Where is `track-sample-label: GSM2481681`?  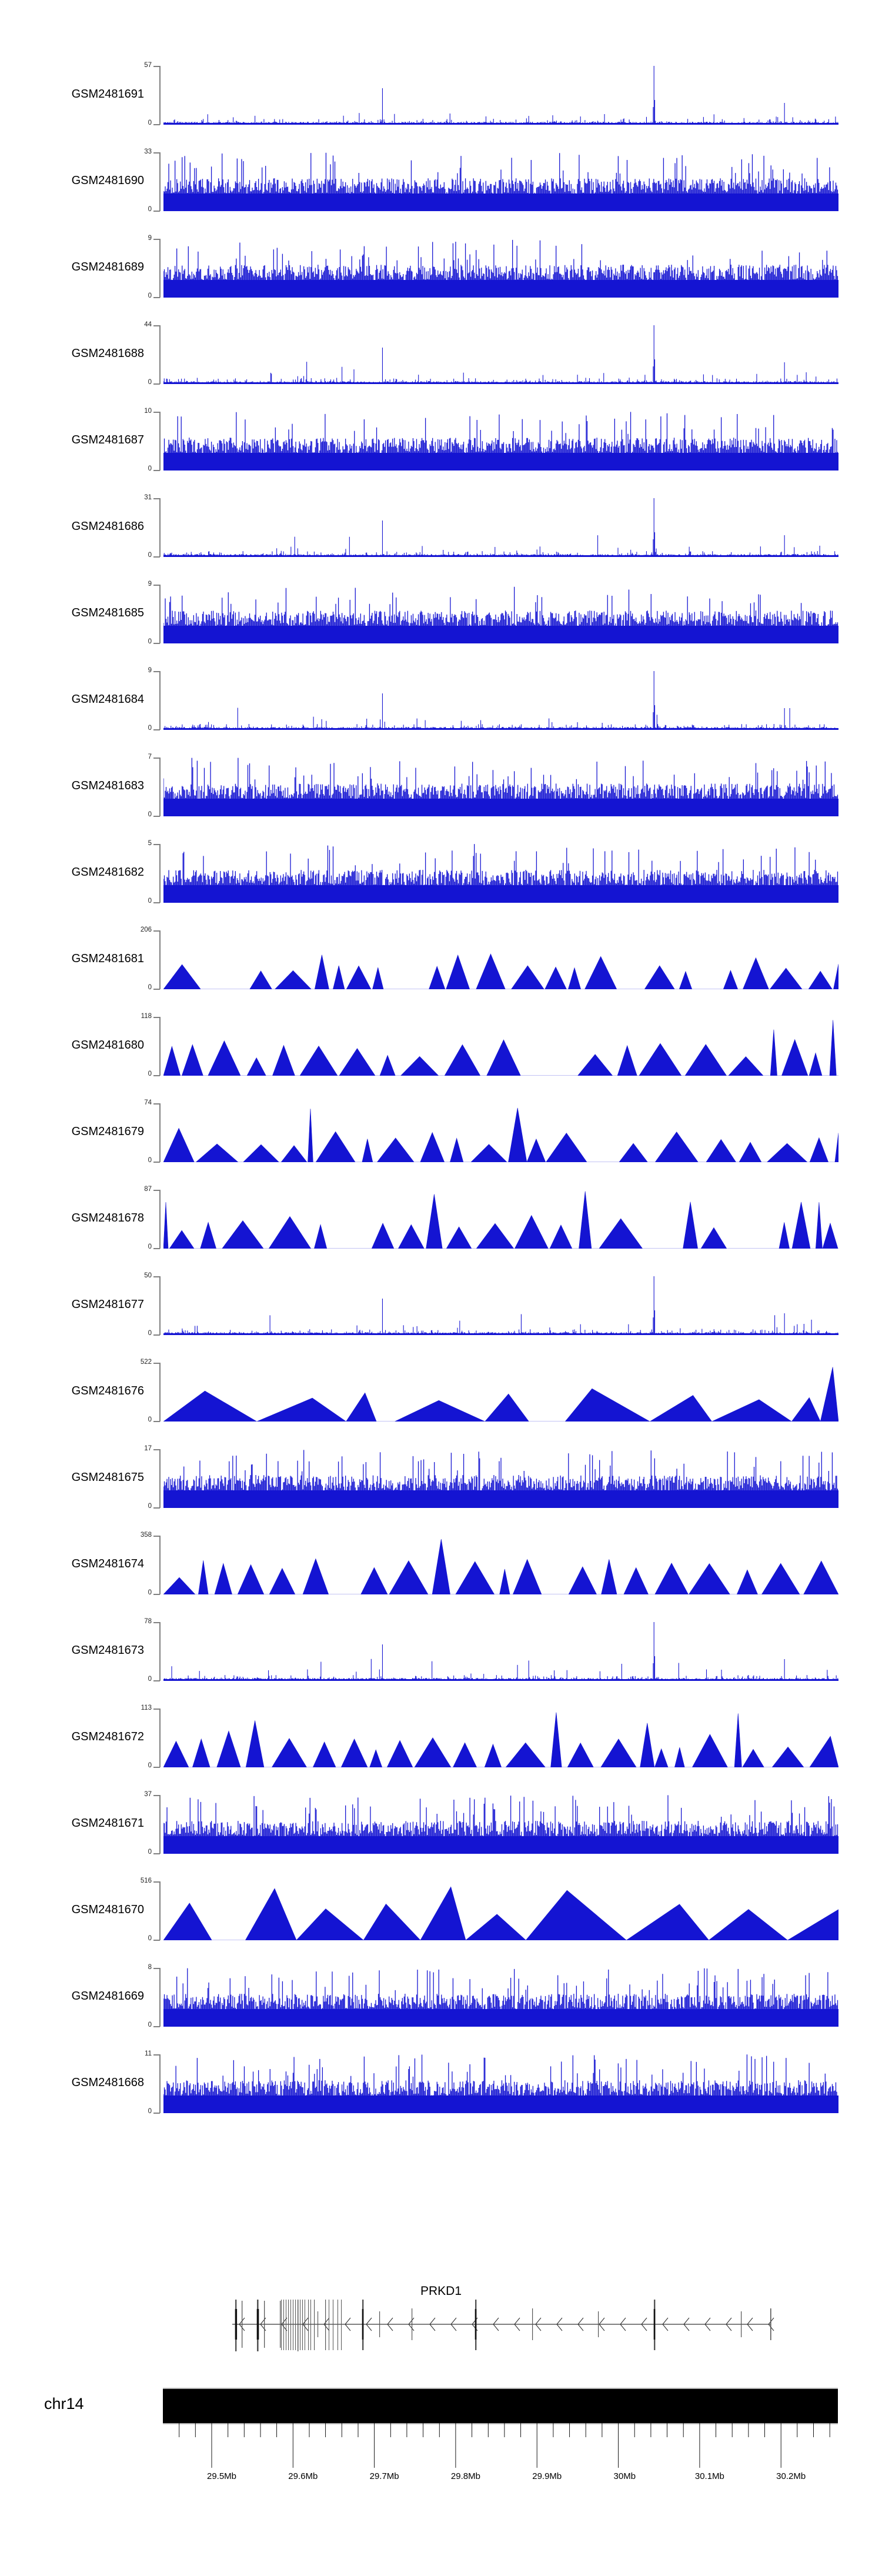
track-sample-label: GSM2481681 is located at coordinates (107, 958).